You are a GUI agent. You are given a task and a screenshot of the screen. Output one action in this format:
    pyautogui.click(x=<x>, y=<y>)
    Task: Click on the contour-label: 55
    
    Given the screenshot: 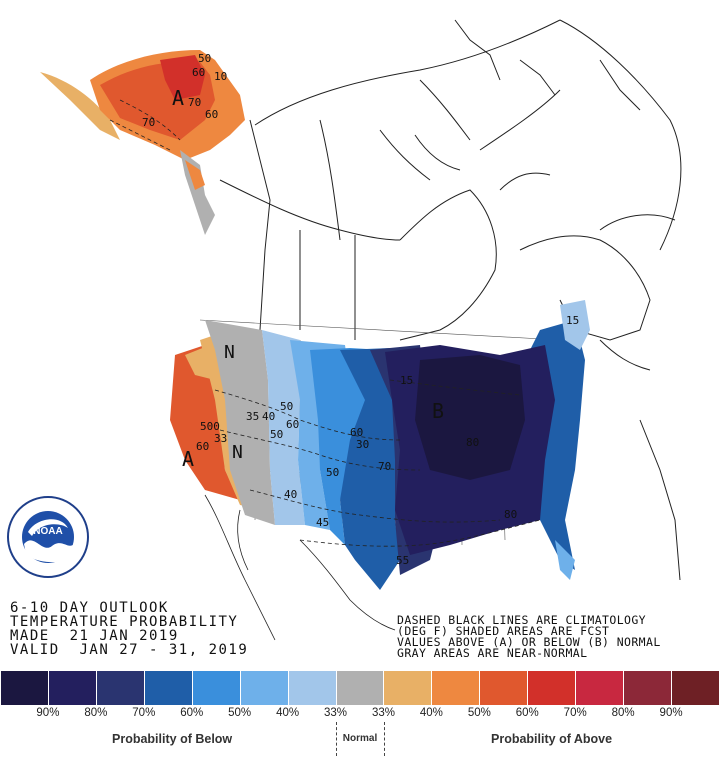 What is the action you would take?
    pyautogui.click(x=402, y=560)
    